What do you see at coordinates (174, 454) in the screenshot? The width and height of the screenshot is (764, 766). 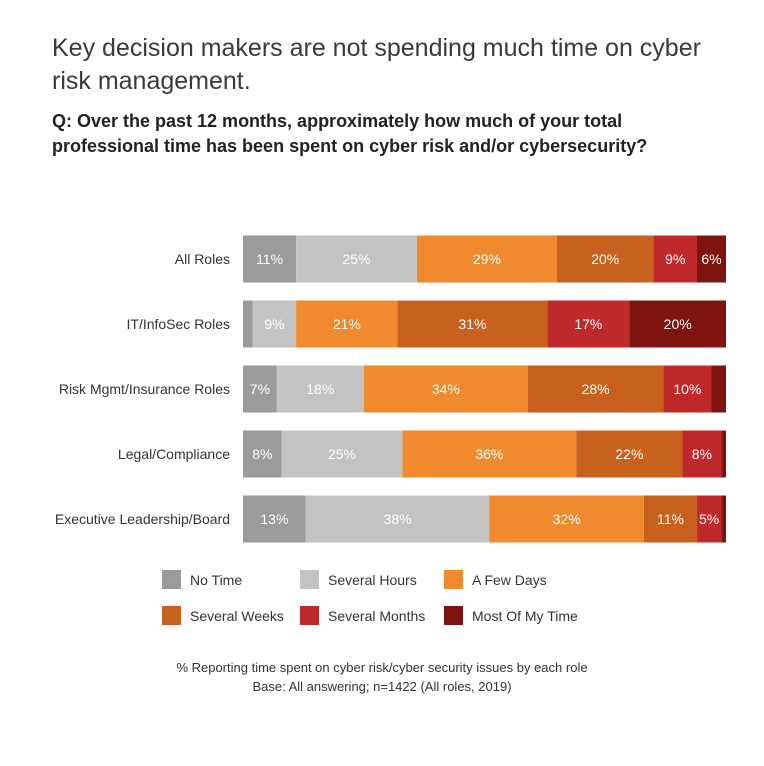 I see `category-label-legal-compliance: Legal/Compliance` at bounding box center [174, 454].